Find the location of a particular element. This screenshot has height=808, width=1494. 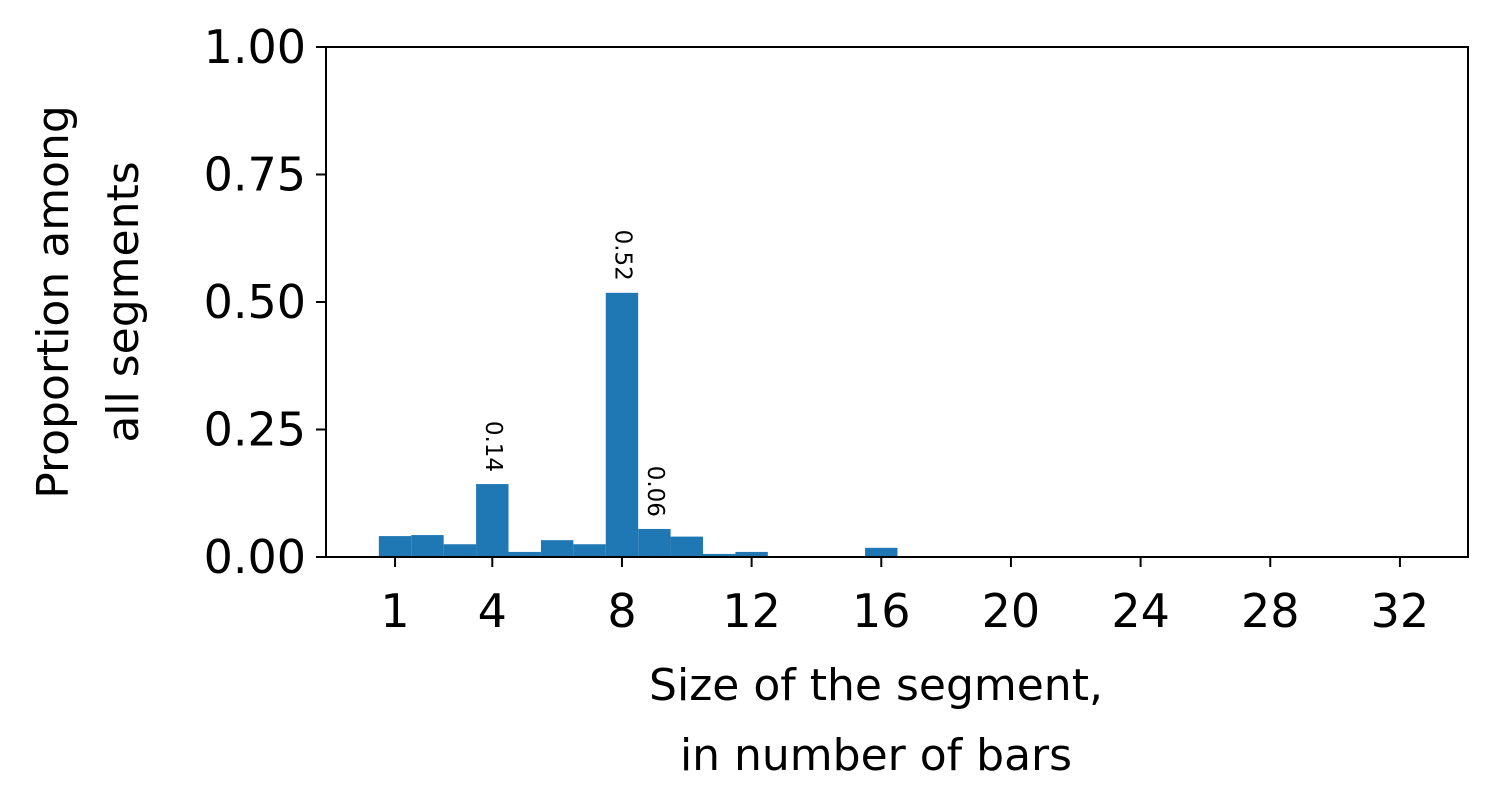

value-label: 0.06 is located at coordinates (655, 491).